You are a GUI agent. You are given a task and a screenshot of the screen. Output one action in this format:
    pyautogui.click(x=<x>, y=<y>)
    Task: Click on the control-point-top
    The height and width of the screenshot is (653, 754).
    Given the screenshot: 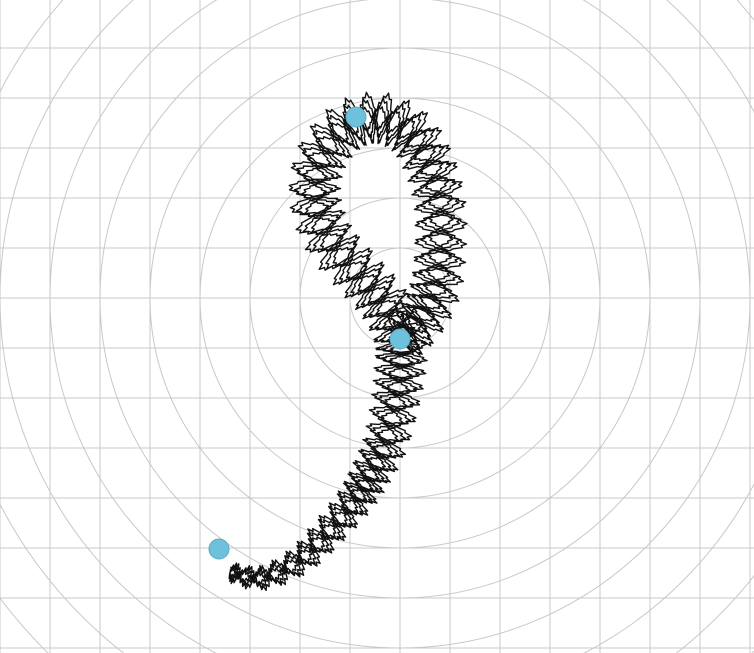 What is the action you would take?
    pyautogui.click(x=356, y=117)
    